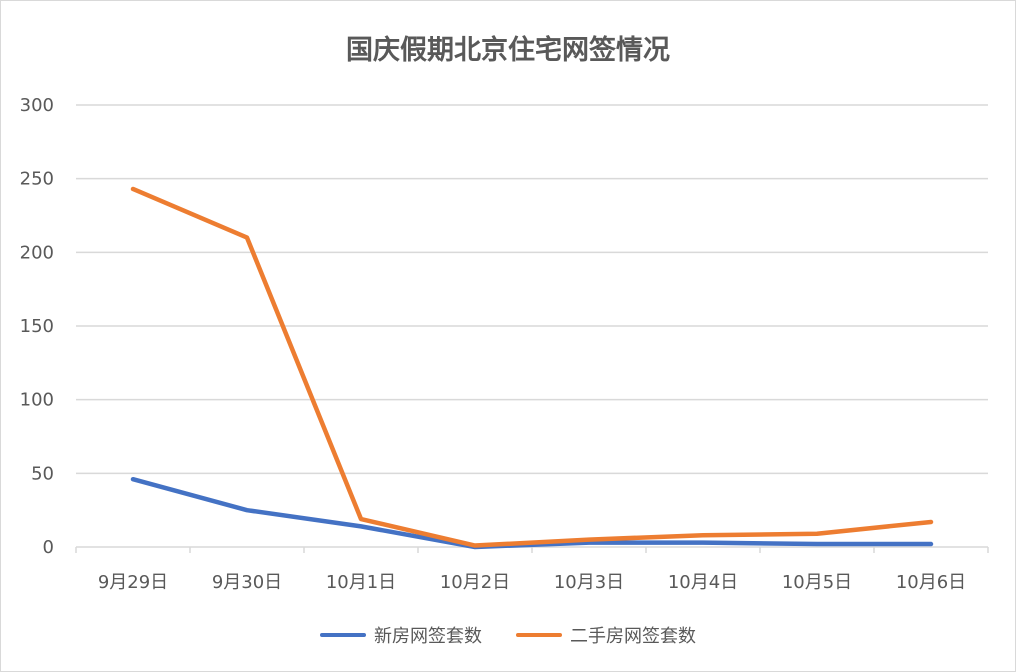 This screenshot has width=1016, height=672. What do you see at coordinates (37, 400) in the screenshot?
I see `y-tick-label: 100` at bounding box center [37, 400].